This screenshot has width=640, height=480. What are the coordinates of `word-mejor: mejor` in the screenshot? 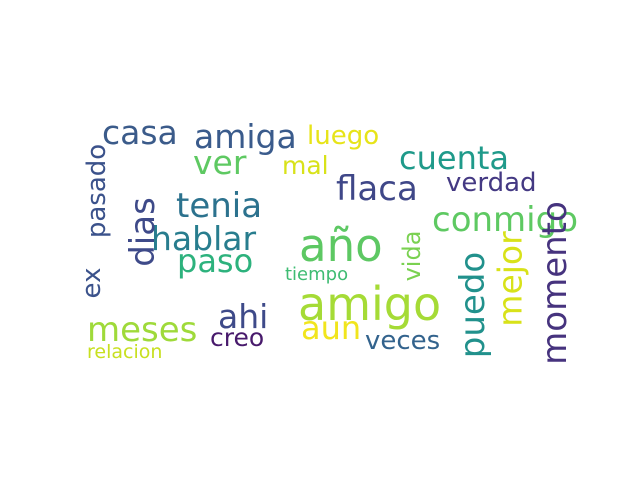 It's located at (510, 279).